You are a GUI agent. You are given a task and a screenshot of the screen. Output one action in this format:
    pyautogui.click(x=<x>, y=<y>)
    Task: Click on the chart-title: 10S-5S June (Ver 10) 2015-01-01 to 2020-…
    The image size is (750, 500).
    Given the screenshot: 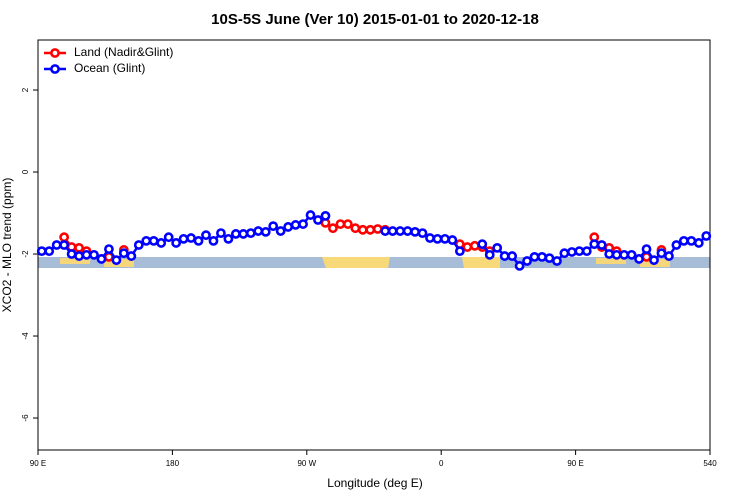 What is the action you would take?
    pyautogui.click(x=375, y=19)
    